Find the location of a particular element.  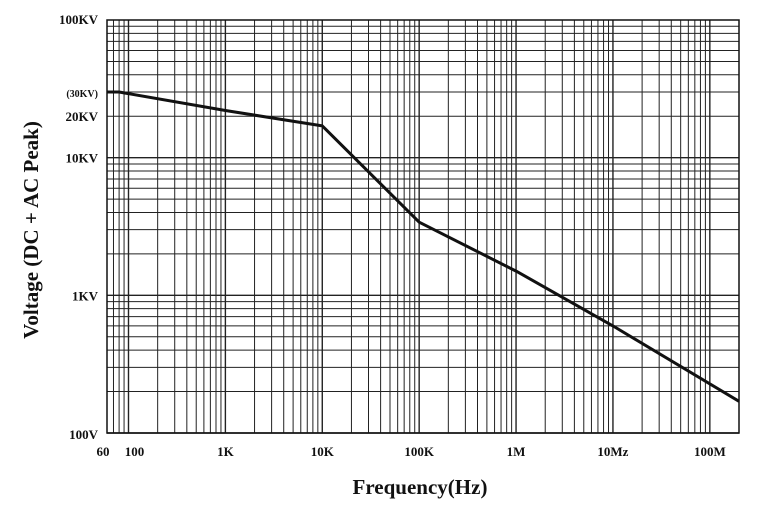

x-tick-label: 100 is located at coordinates (135, 451).